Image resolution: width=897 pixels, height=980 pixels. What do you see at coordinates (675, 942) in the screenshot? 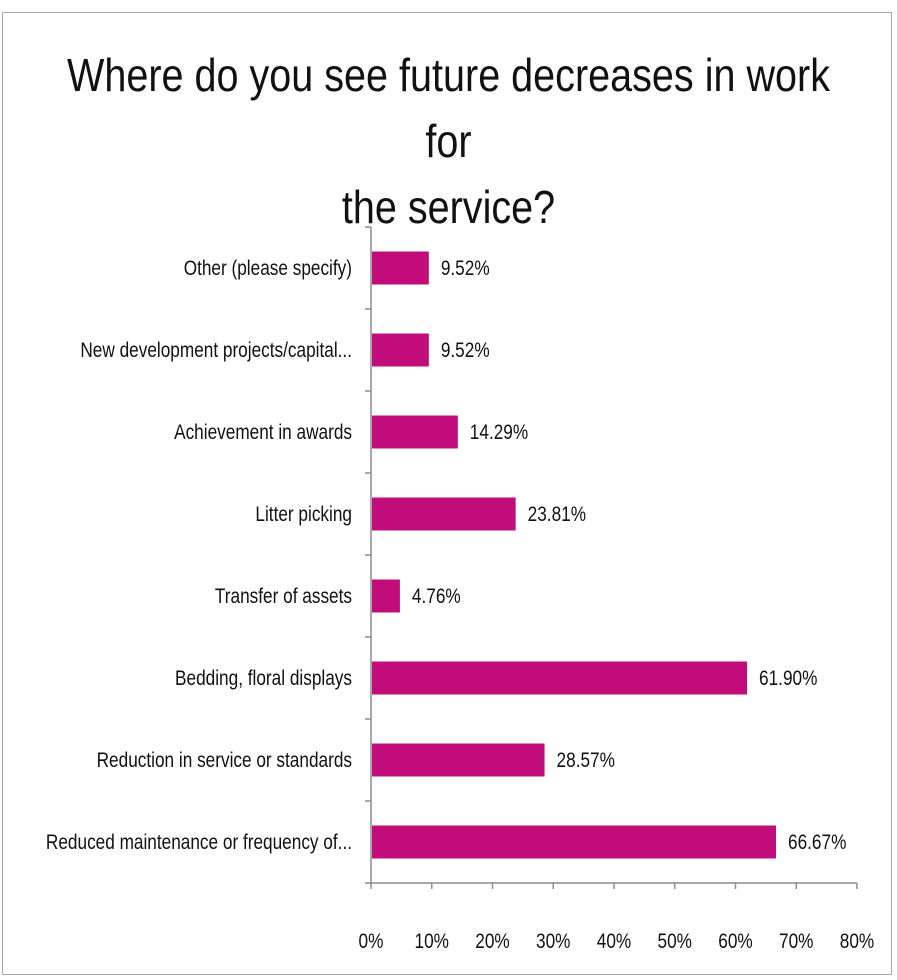
I see `x-tick-label: 50%` at bounding box center [675, 942].